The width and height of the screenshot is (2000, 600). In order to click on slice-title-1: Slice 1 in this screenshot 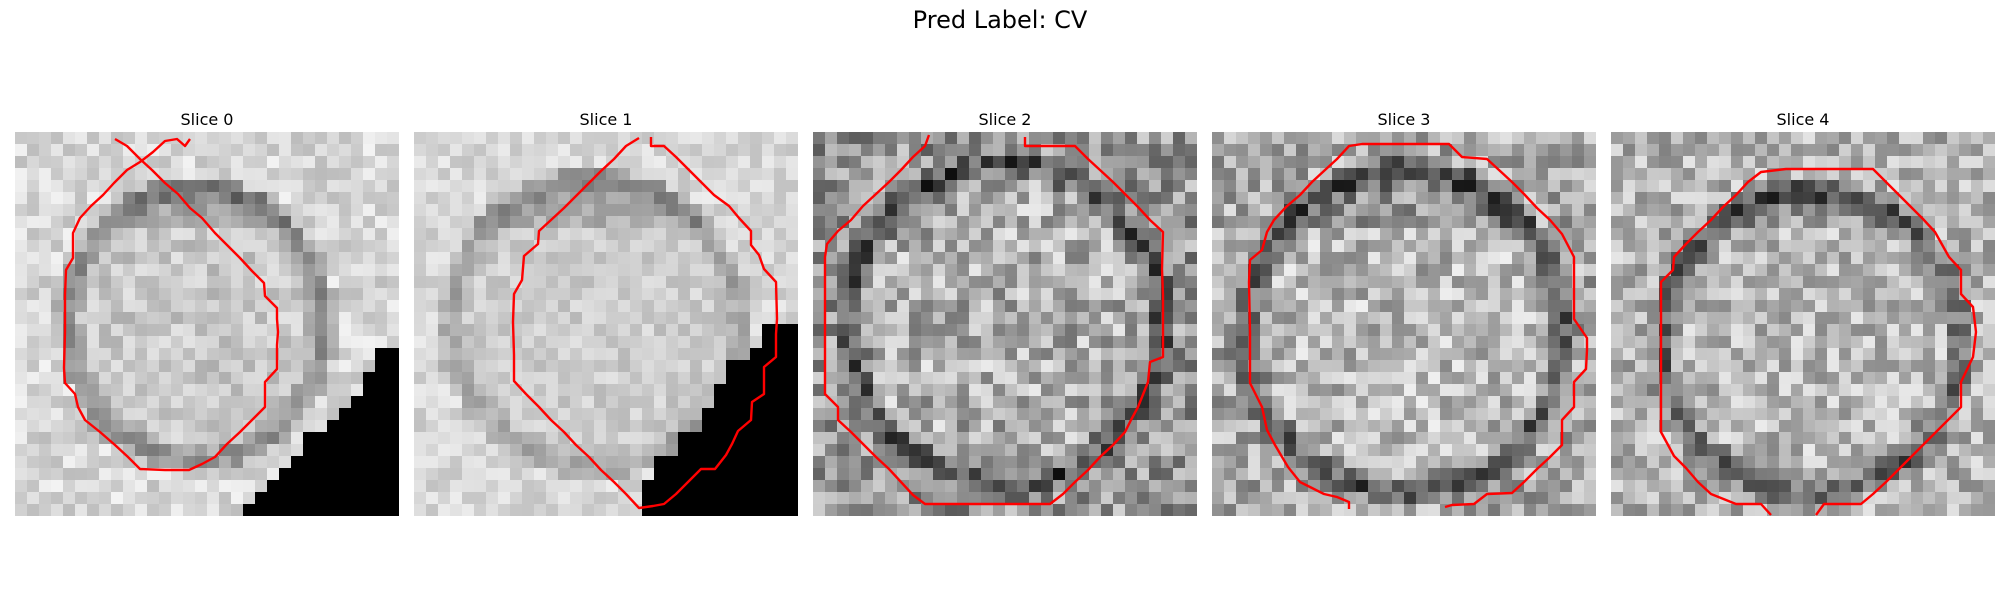, I will do `click(606, 119)`.